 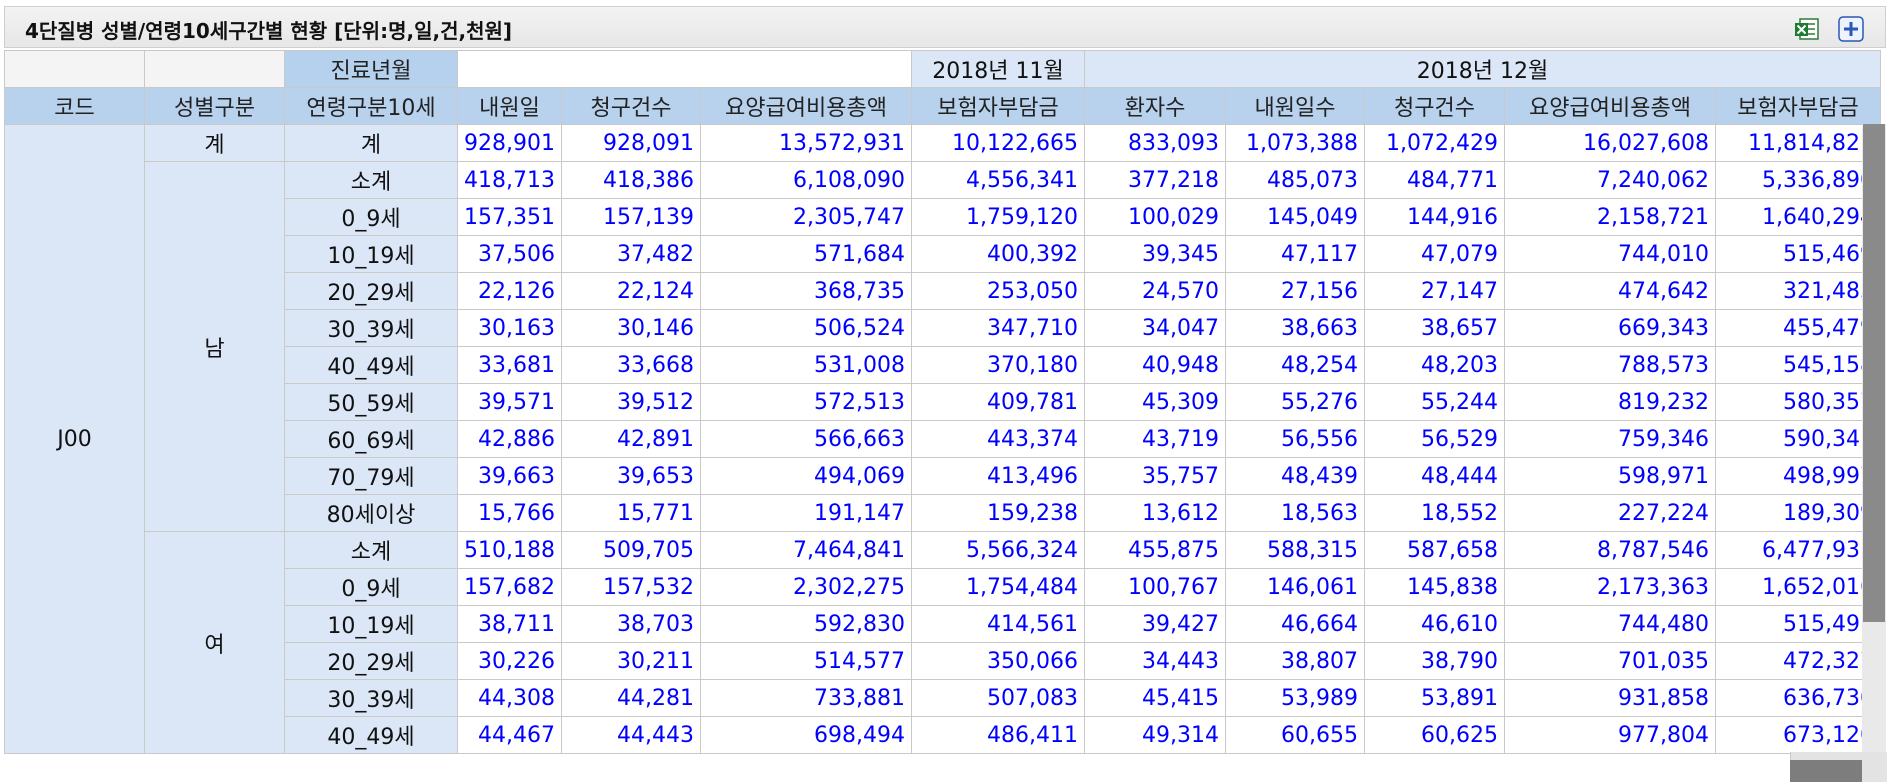 What do you see at coordinates (1797, 402) in the screenshot?
I see `value-cell: 580,357` at bounding box center [1797, 402].